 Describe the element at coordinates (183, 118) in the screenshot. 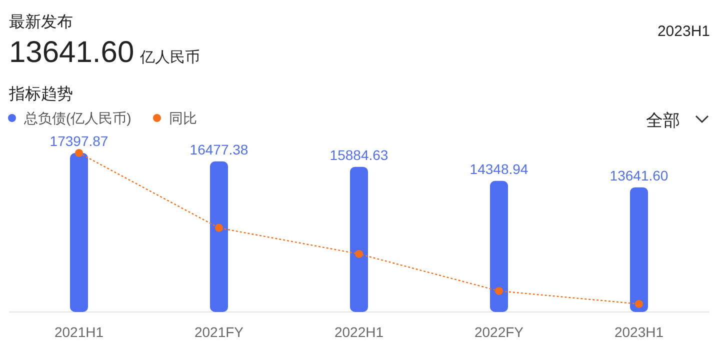

I see `legend-label: 同比` at that location.